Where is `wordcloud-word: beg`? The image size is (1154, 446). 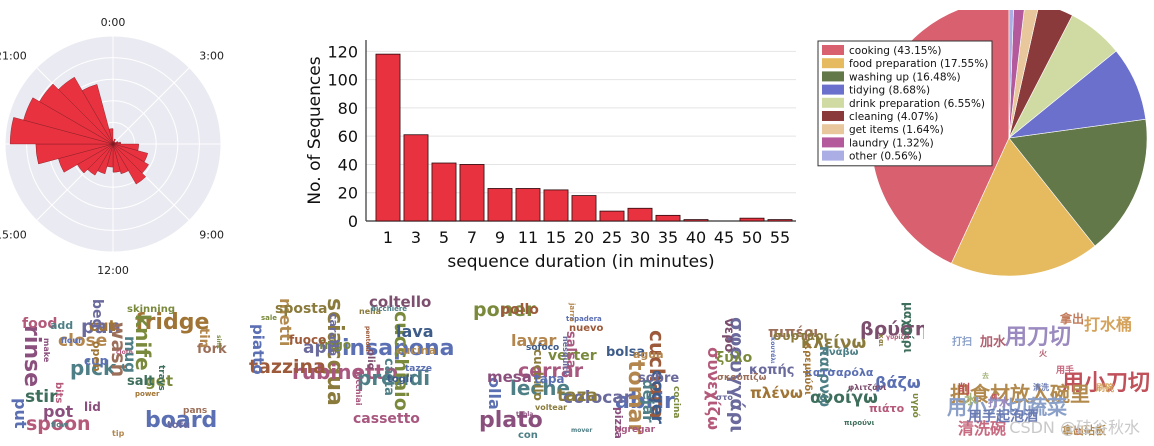 wordcloud-word: beg is located at coordinates (97, 314).